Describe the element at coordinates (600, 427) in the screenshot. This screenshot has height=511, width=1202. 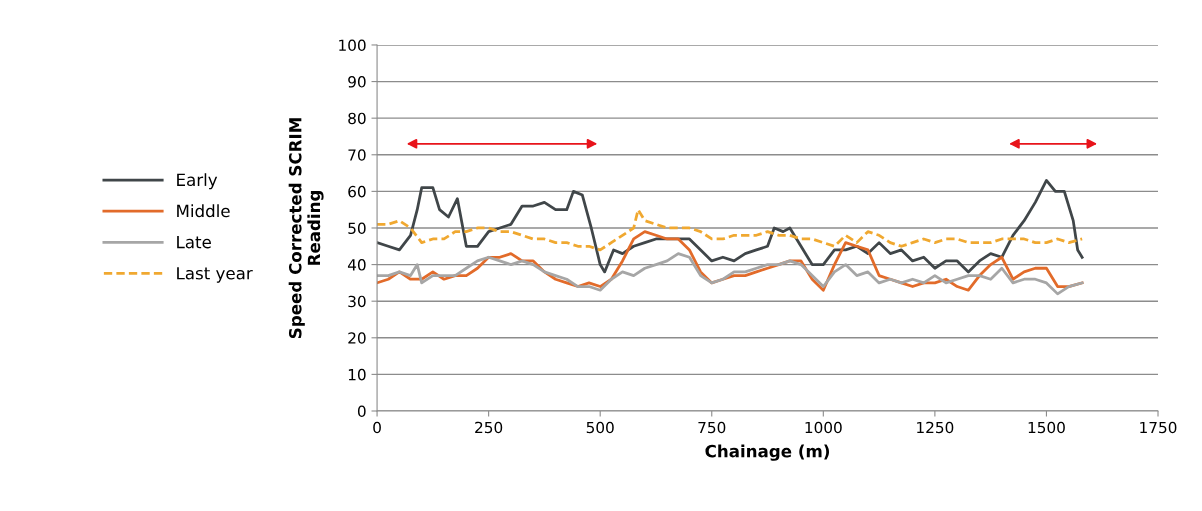
I see `x-tick-label: 500` at that location.